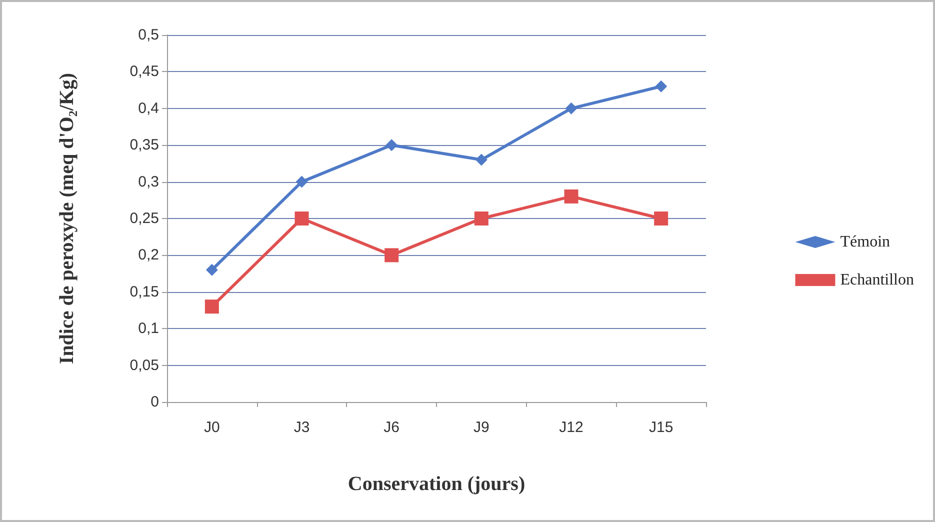  Describe the element at coordinates (144, 71) in the screenshot. I see `y-tick-label: 0,45` at that location.